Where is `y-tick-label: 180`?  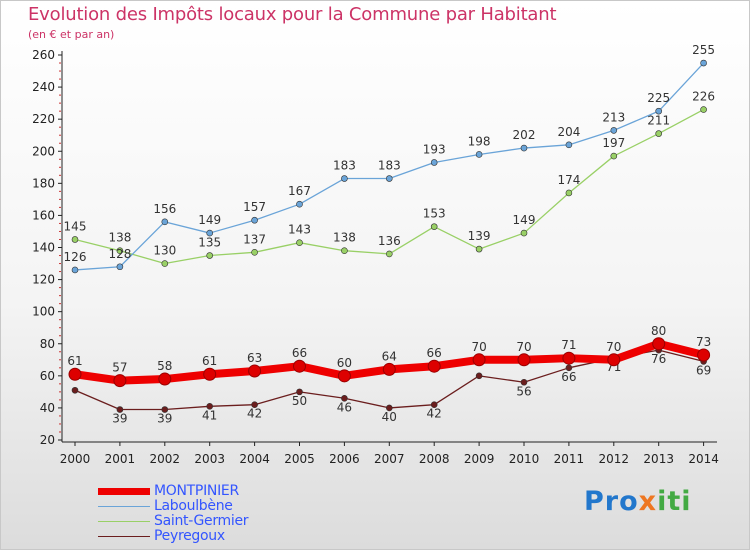 y-tick-label: 180 is located at coordinates (43, 183).